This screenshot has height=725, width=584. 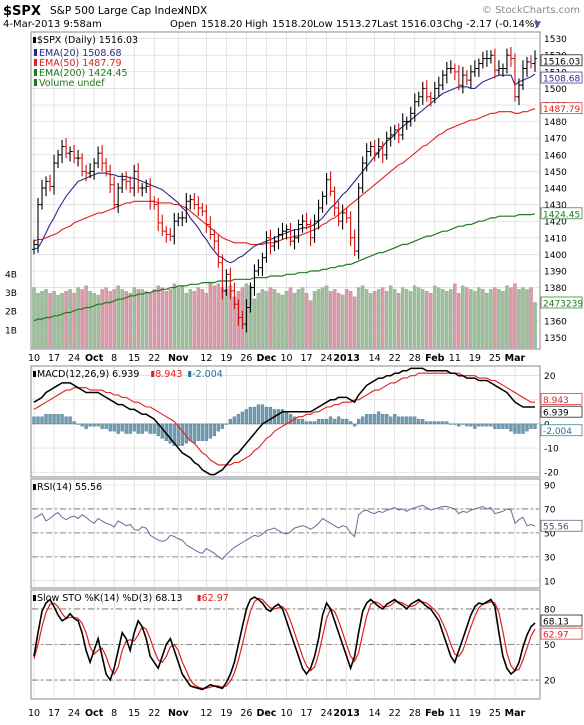 I want to click on x-tick-label: Dec, so click(x=266, y=713).